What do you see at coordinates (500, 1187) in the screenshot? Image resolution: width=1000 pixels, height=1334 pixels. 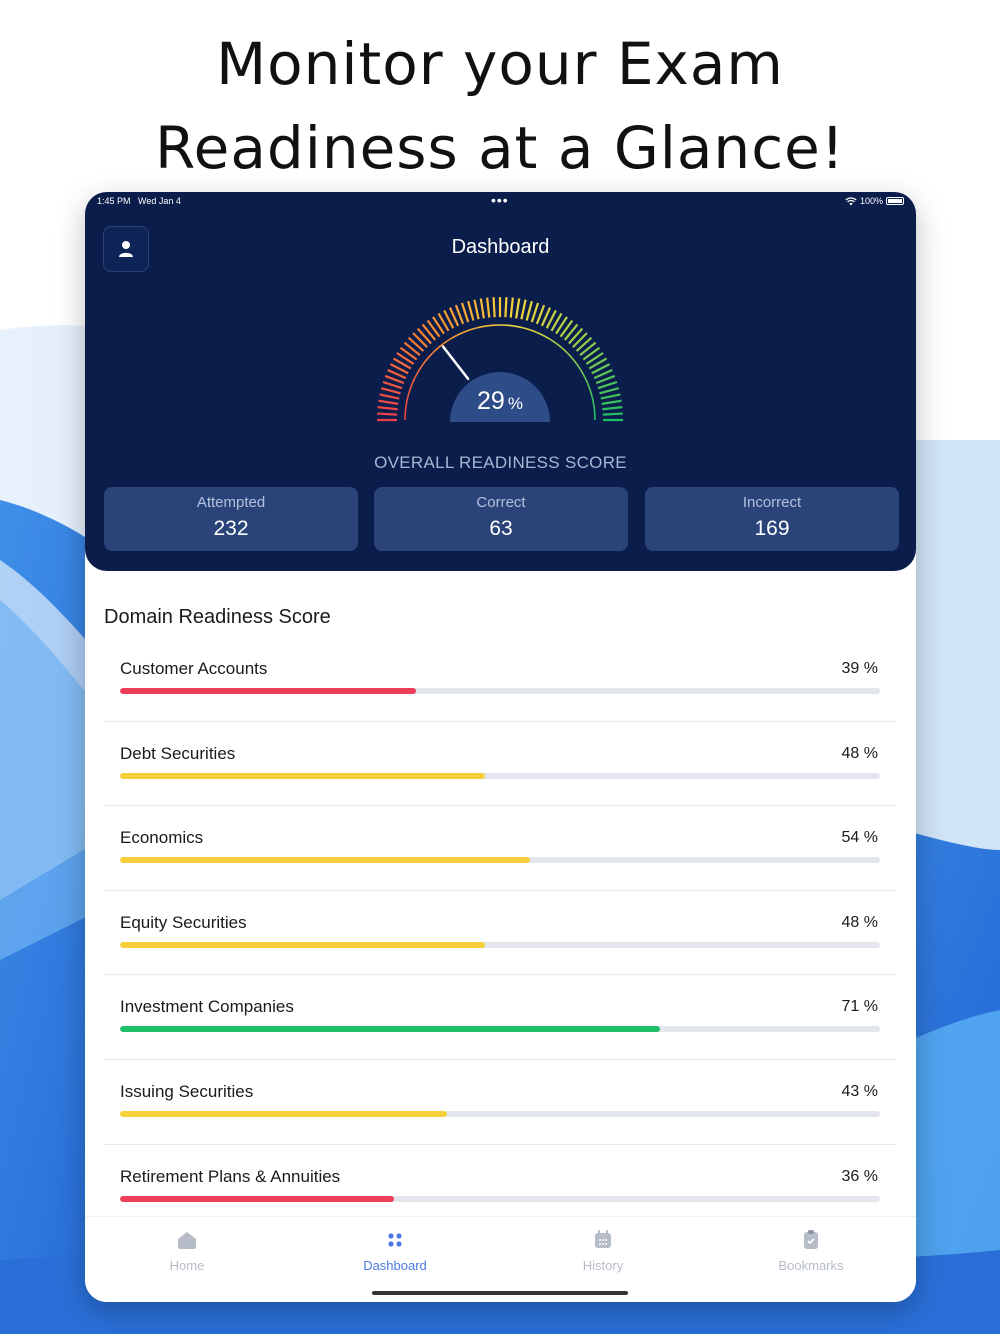 I see `domain-row-retirement-plans: Retirement Plans & Annuities 36 %` at bounding box center [500, 1187].